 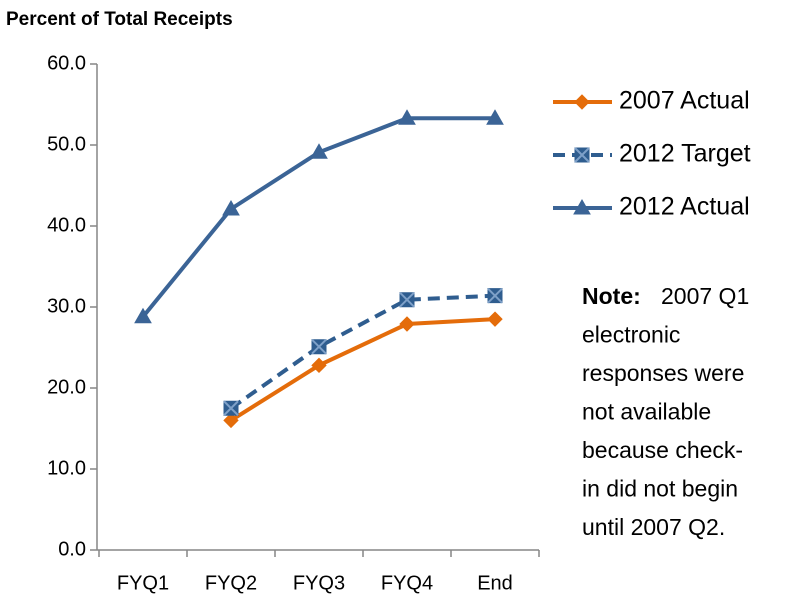 I want to click on y-tick-label: 30.0, so click(x=66, y=306).